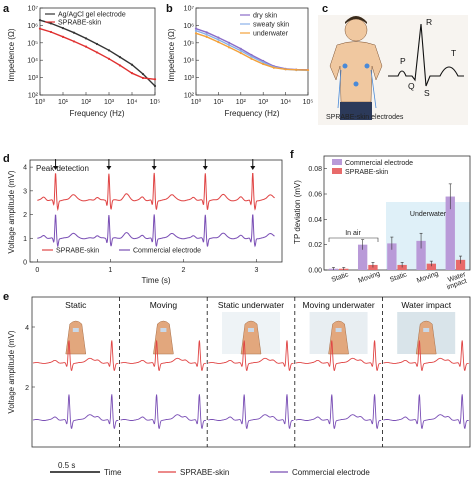 This screenshot has width=474, height=482. Describe the element at coordinates (146, 266) in the screenshot. I see `panel-d-x-ticks: 0 1 2 3` at that location.